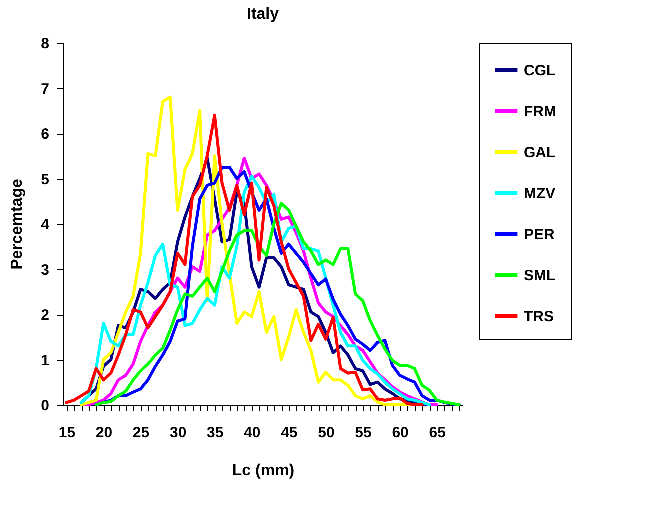 The width and height of the screenshot is (663, 518). What do you see at coordinates (540, 235) in the screenshot?
I see `legend-label: PER` at bounding box center [540, 235].